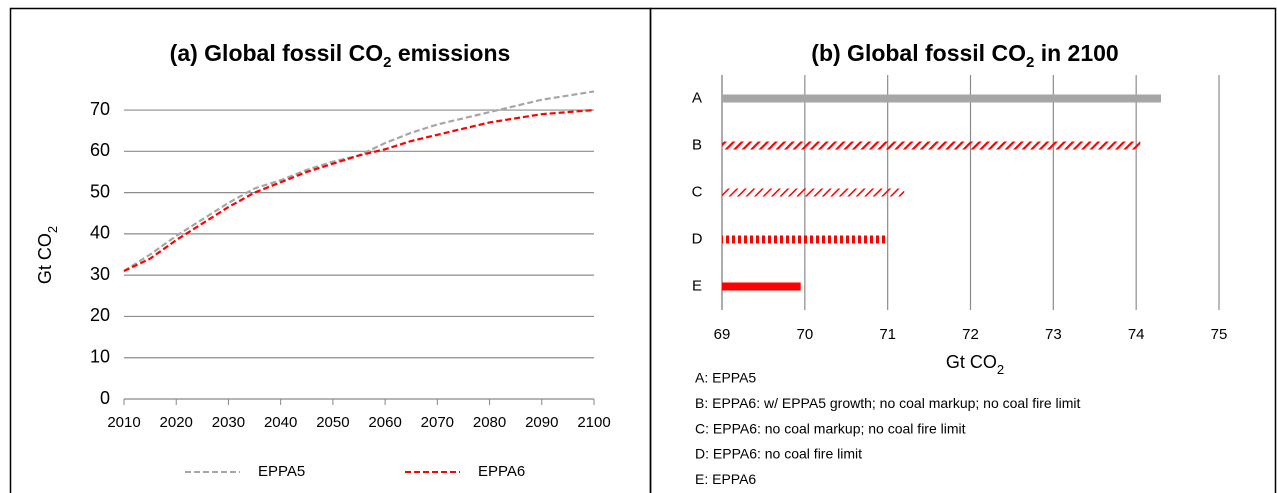  I want to click on y-tick-label: 0, so click(105, 398).